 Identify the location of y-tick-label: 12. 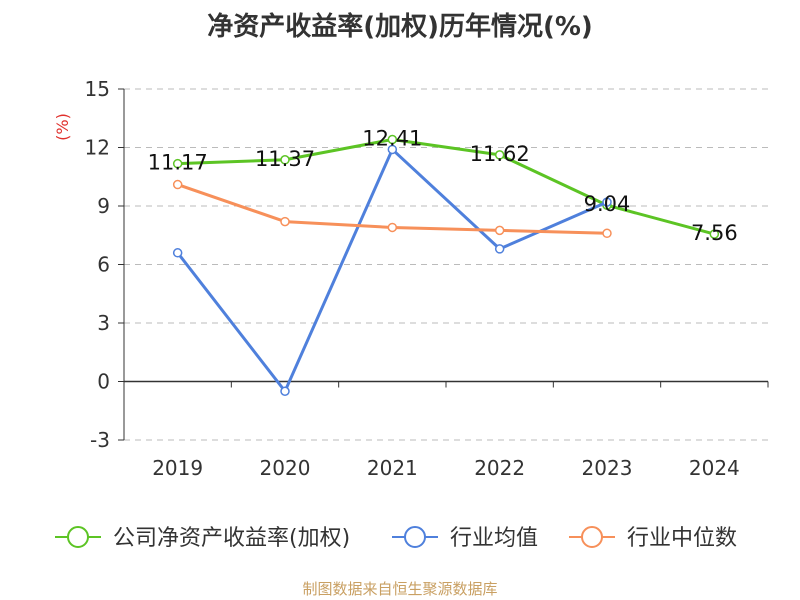
(97, 148).